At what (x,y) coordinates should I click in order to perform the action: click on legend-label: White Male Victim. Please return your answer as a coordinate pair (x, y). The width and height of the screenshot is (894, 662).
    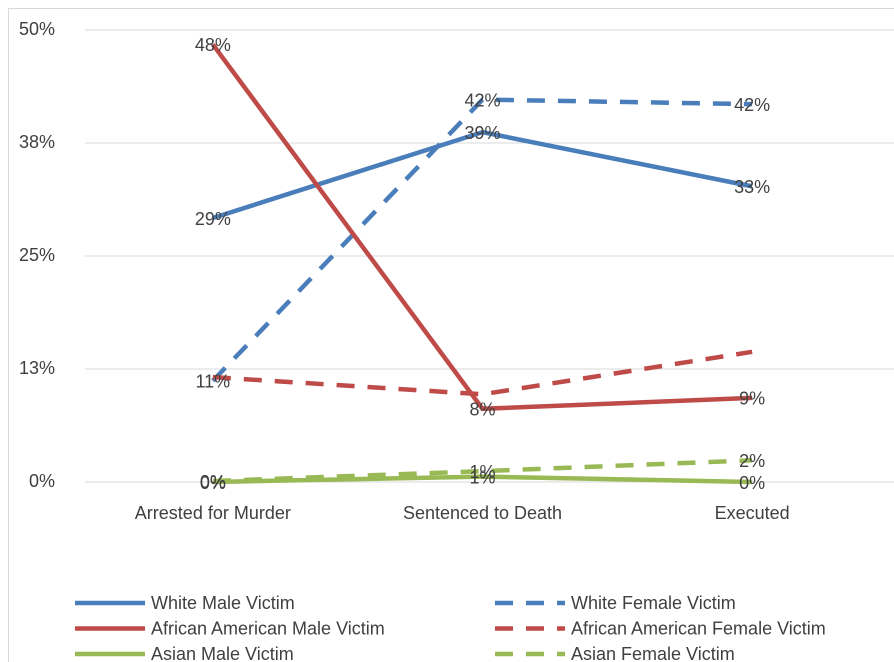
    Looking at the image, I should click on (223, 603).